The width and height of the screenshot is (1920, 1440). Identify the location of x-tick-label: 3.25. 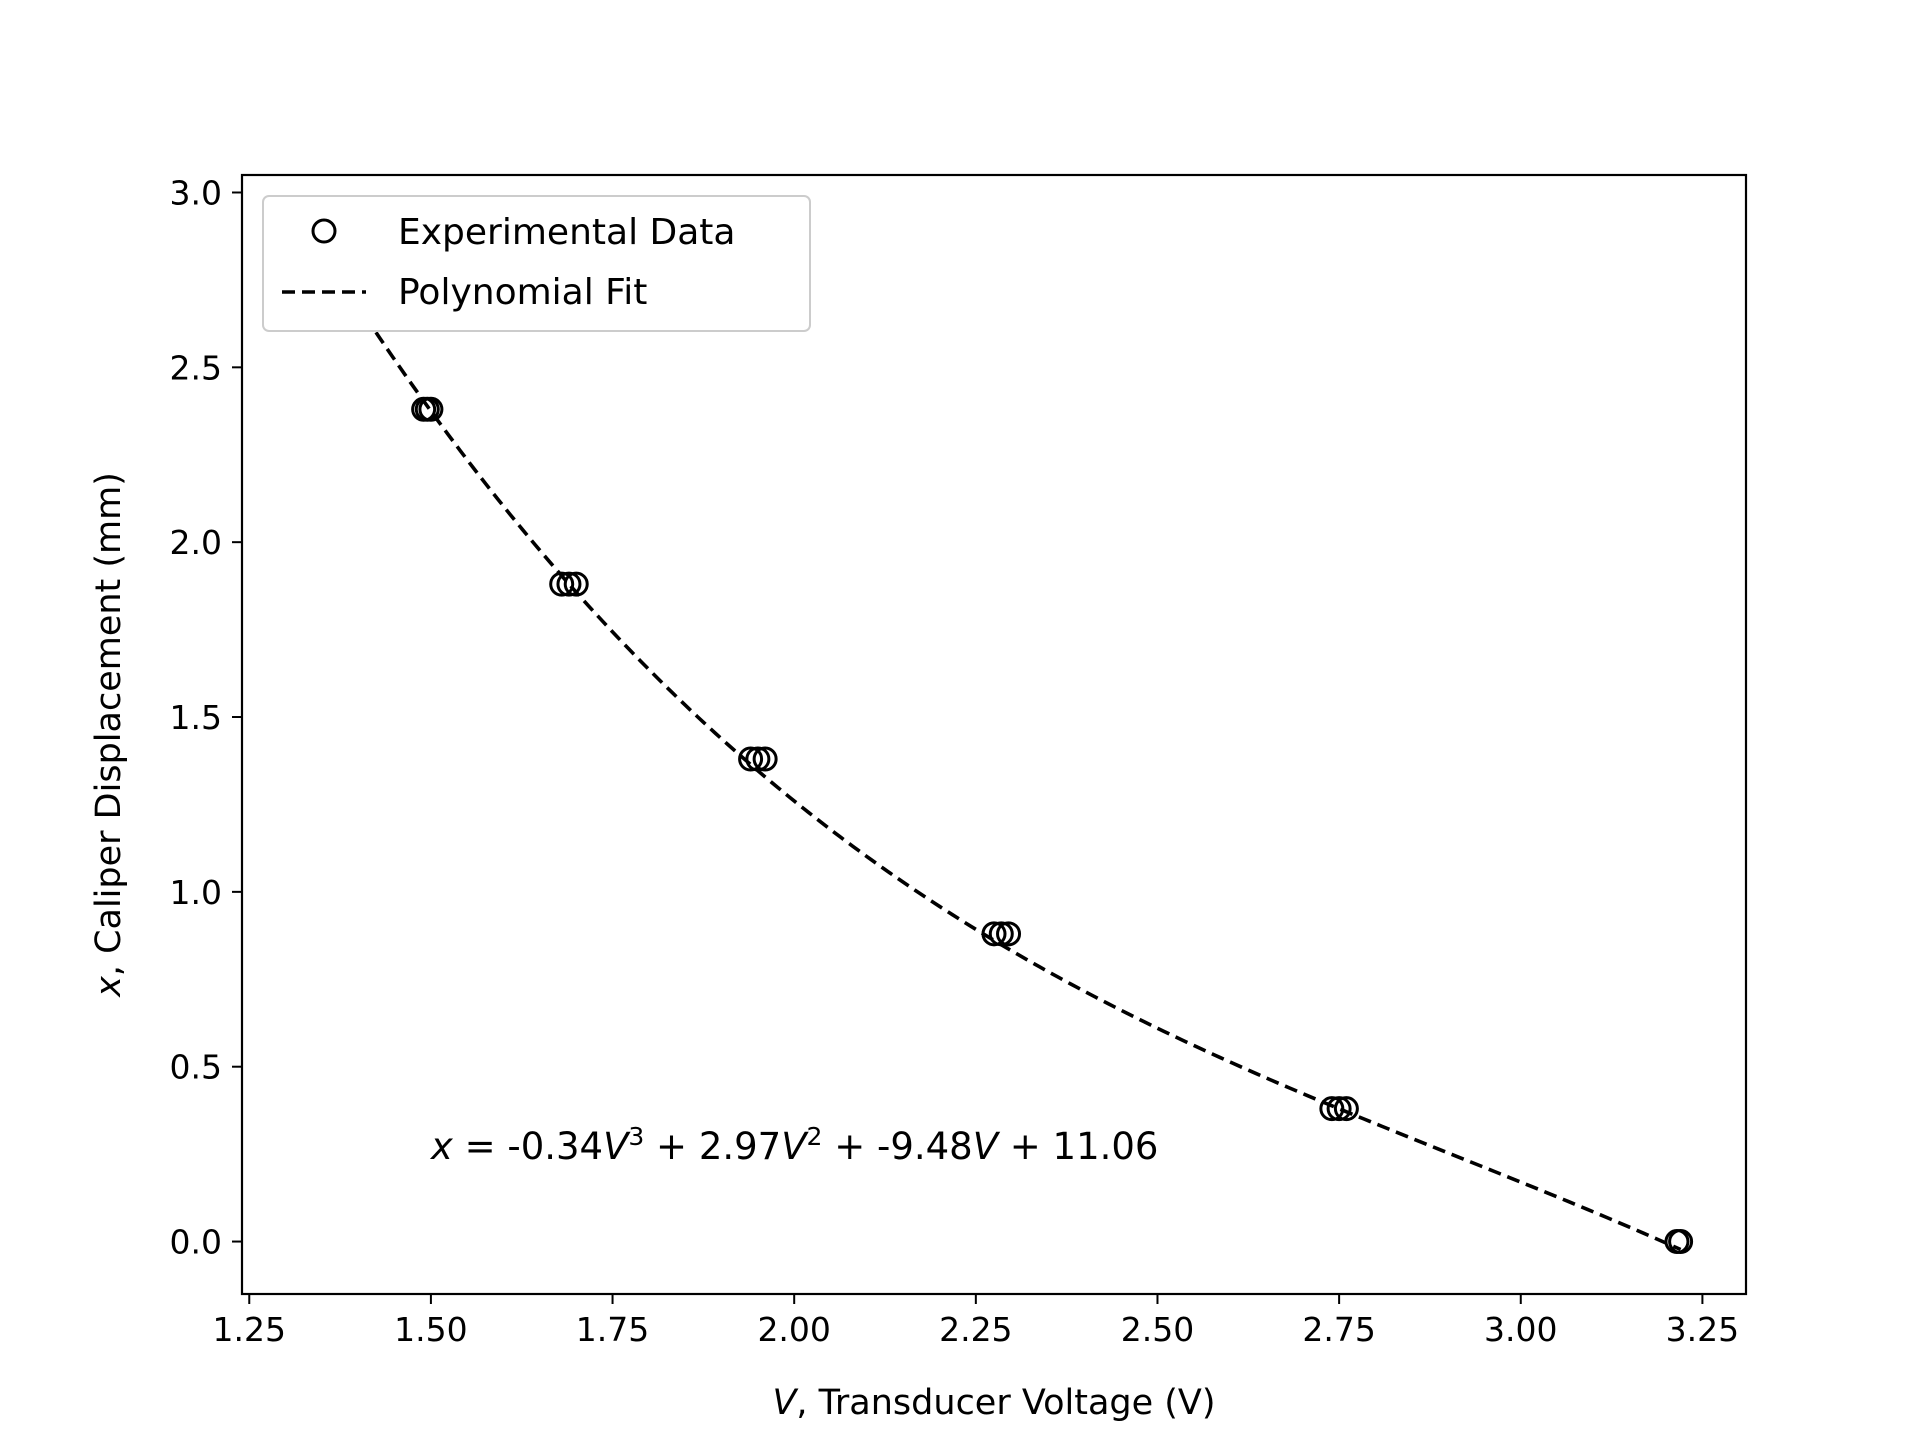
(1702, 1329).